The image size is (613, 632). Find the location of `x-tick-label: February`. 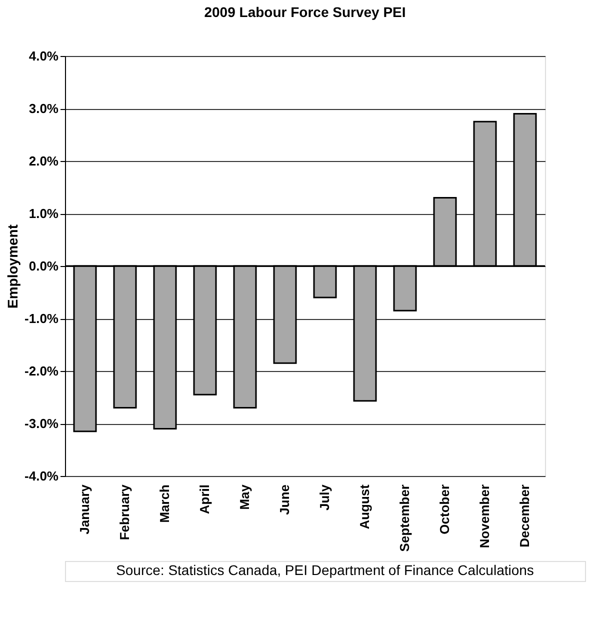

x-tick-label: February is located at coordinates (124, 512).